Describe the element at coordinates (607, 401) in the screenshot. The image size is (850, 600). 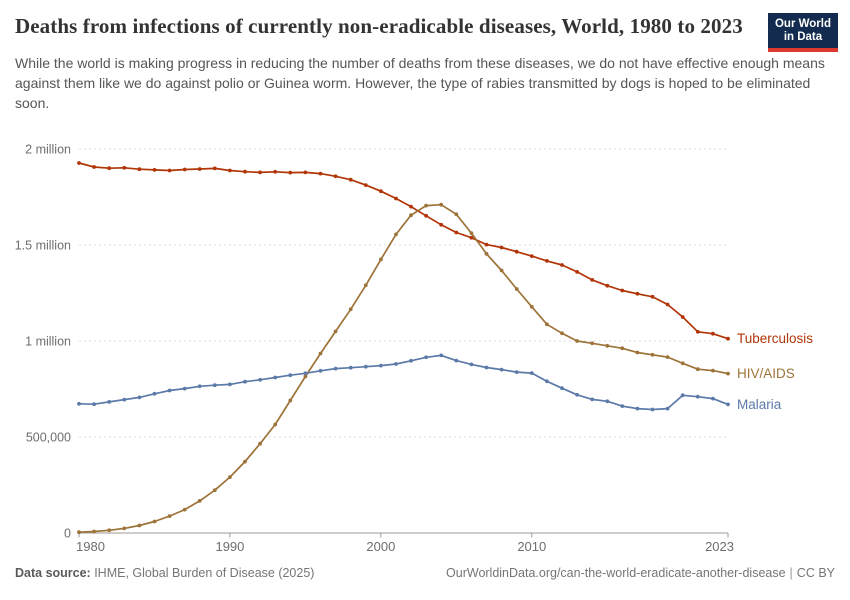
I see `point-malaria-2015` at that location.